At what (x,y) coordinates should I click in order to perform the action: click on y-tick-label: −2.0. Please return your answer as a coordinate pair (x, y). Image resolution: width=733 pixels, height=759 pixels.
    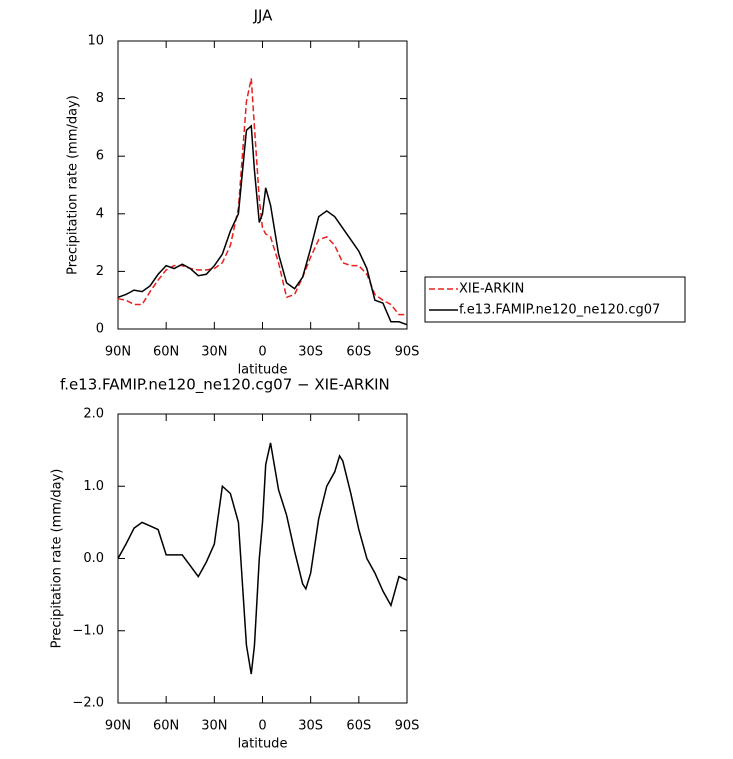
    Looking at the image, I should click on (88, 703).